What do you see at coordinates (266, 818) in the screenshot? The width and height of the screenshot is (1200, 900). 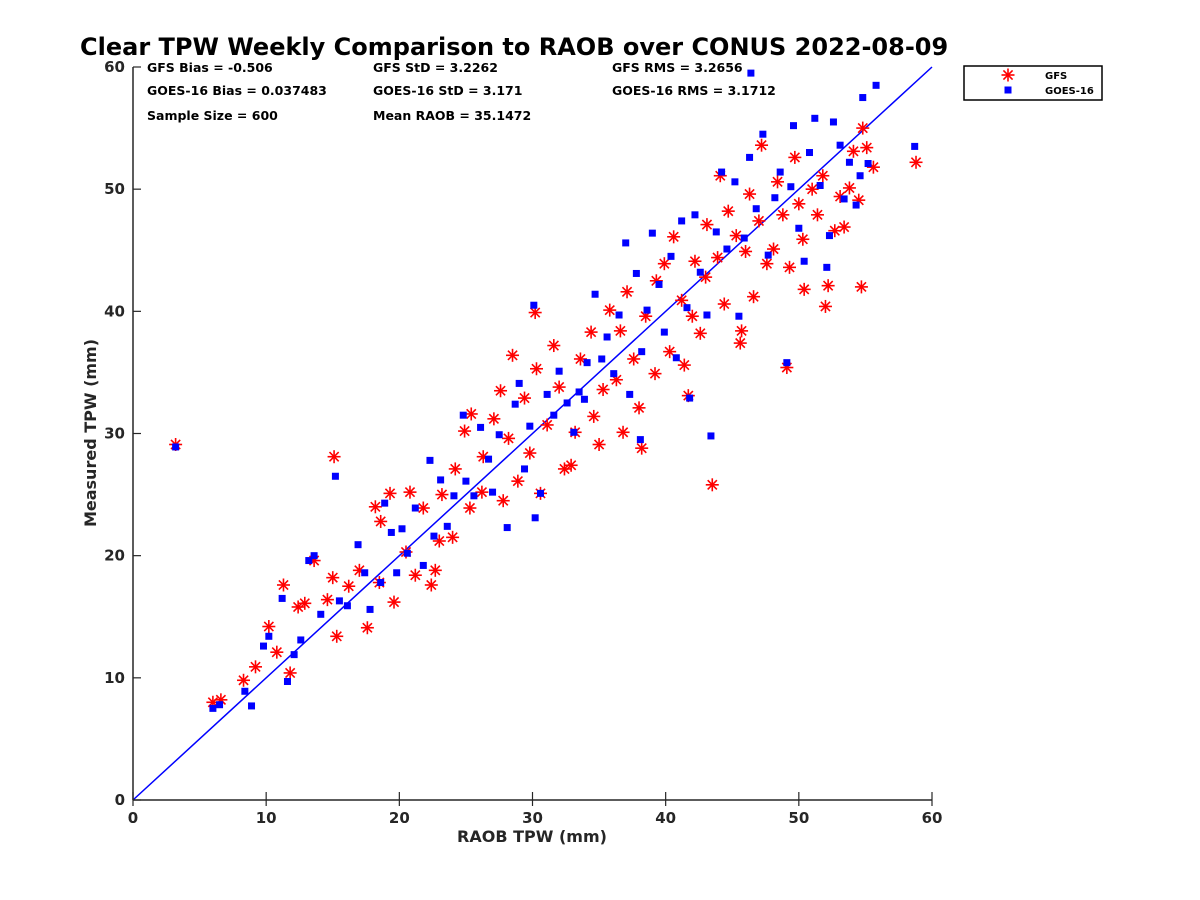 I see `x-tick-label: 10` at bounding box center [266, 818].